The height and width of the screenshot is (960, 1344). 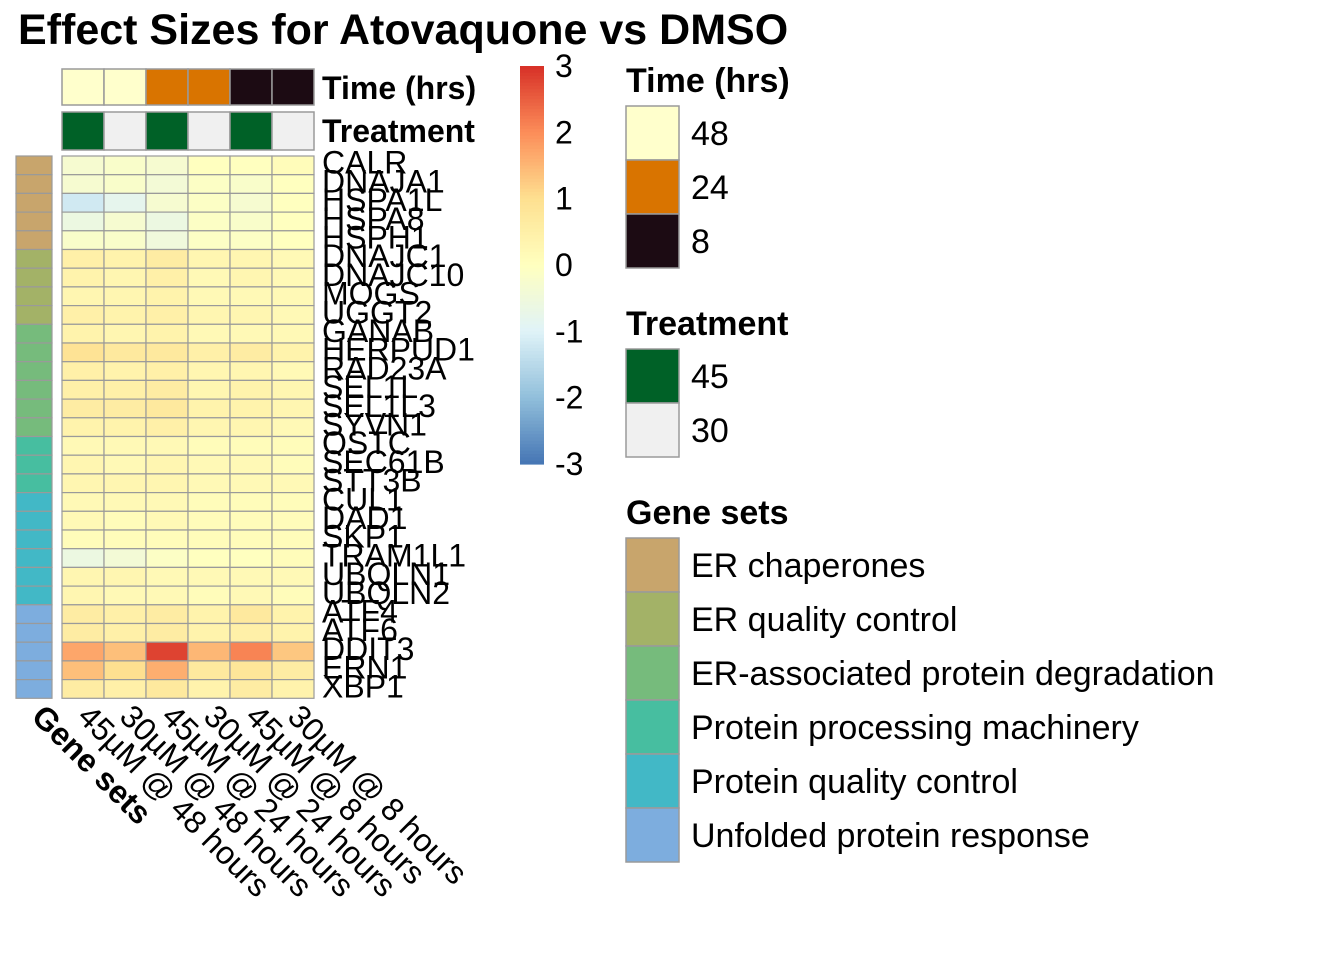 What do you see at coordinates (363, 499) in the screenshot?
I see `gene-label: CUL1` at bounding box center [363, 499].